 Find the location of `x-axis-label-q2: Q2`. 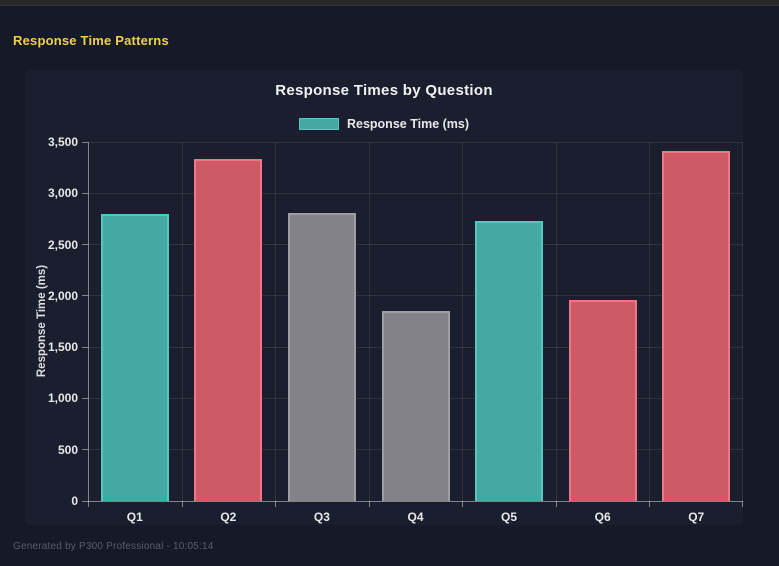

x-axis-label-q2: Q2 is located at coordinates (228, 517).